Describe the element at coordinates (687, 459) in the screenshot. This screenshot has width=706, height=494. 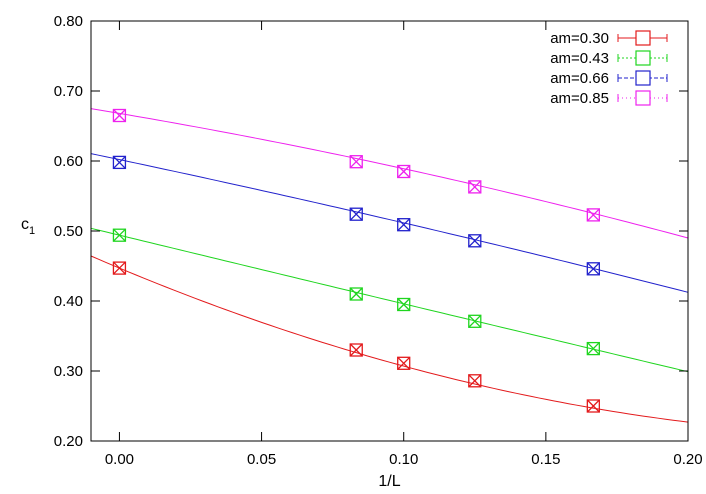
I see `x-tick-label: 0.20` at that location.